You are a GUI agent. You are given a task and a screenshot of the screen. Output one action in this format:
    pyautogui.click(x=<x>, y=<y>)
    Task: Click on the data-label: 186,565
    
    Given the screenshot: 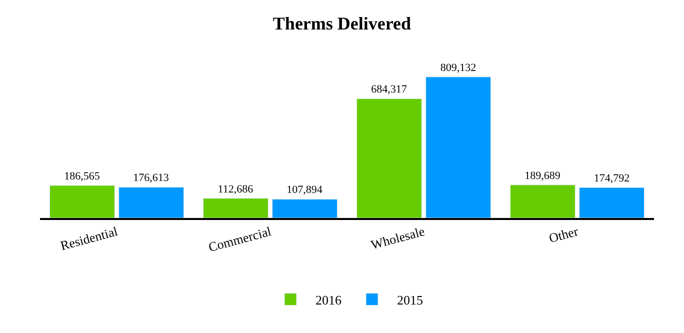 What is the action you would take?
    pyautogui.click(x=82, y=176)
    